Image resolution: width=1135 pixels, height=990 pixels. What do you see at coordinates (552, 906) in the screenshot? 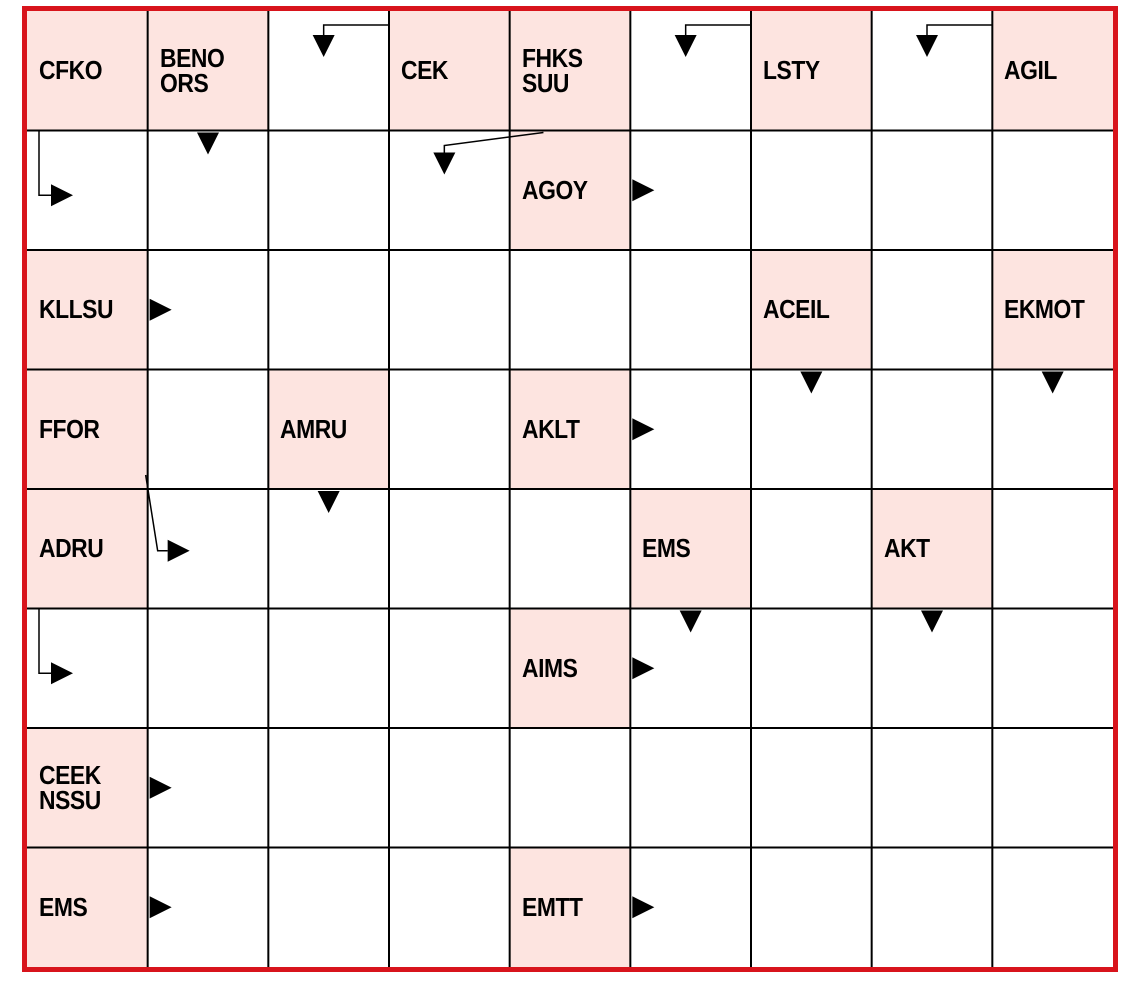
I see `clue-text: EMTT` at bounding box center [552, 906].